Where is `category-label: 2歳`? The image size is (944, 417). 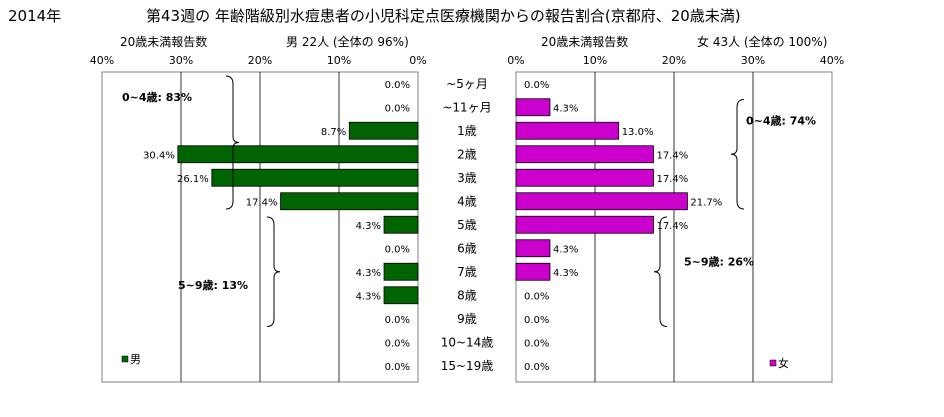 category-label: 2歳 is located at coordinates (467, 154).